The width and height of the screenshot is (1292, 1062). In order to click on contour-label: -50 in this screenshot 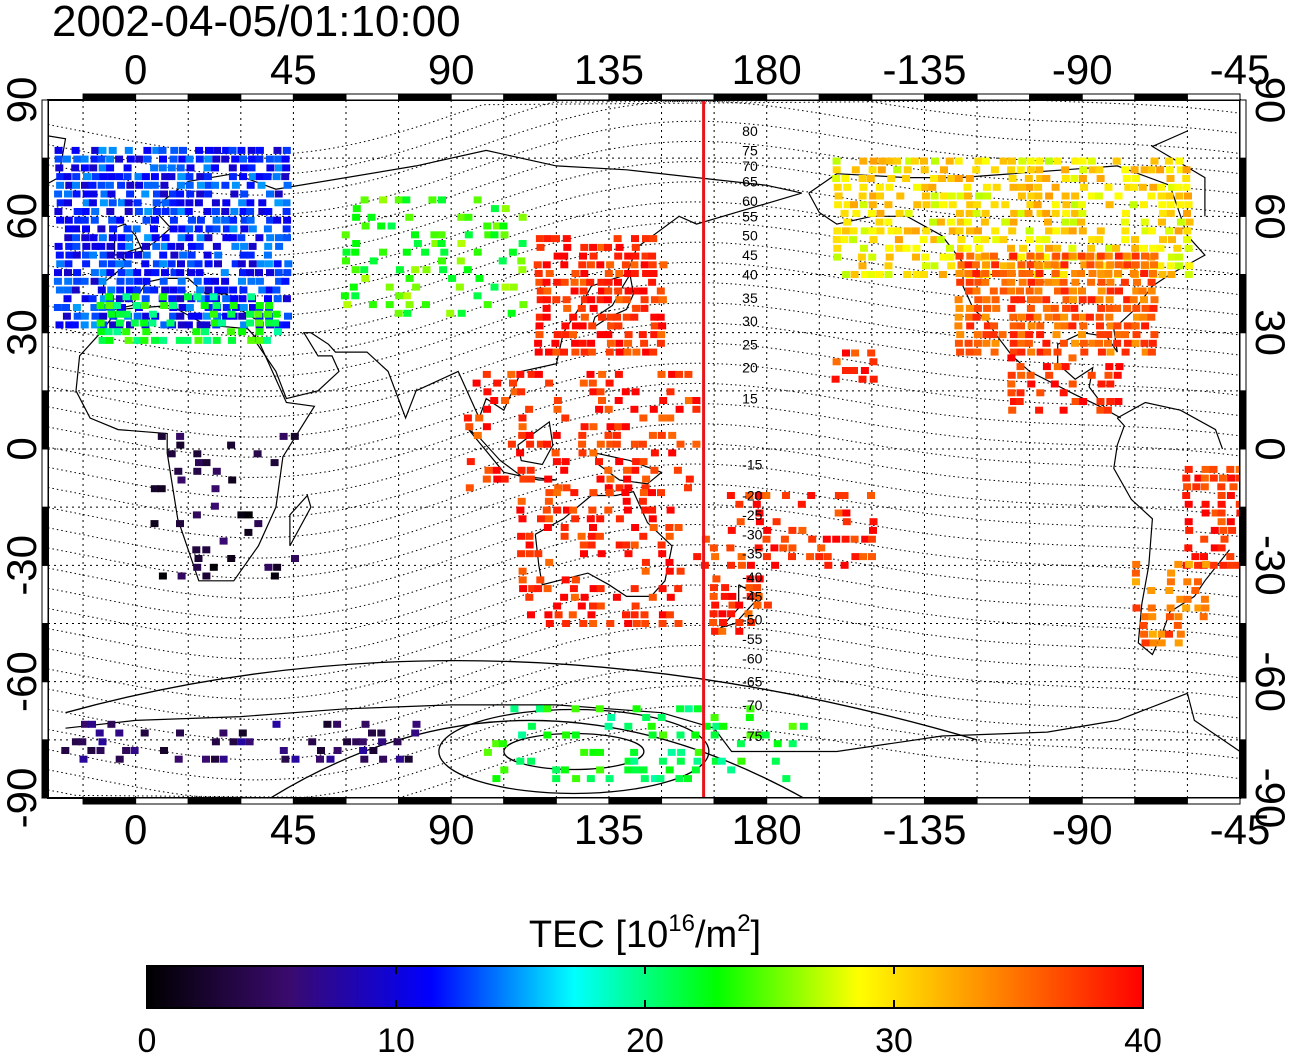, I will do `click(752, 620)`.